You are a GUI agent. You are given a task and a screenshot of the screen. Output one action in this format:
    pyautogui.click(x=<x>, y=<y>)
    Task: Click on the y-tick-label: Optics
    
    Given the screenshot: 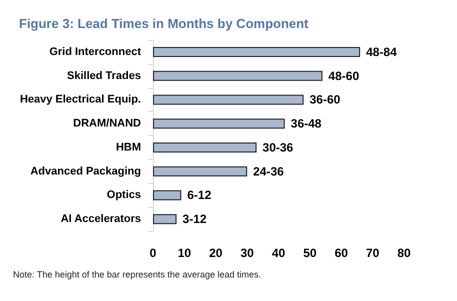 What is the action you would take?
    pyautogui.click(x=123, y=195)
    